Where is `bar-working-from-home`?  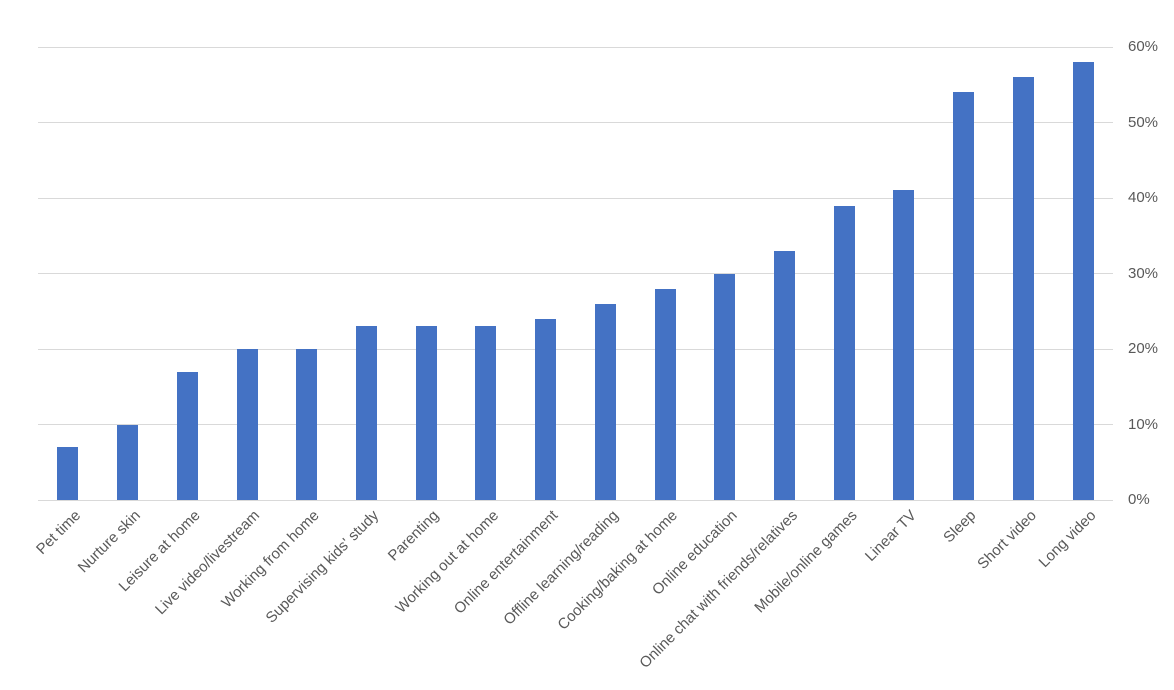 bar-working-from-home is located at coordinates (307, 424).